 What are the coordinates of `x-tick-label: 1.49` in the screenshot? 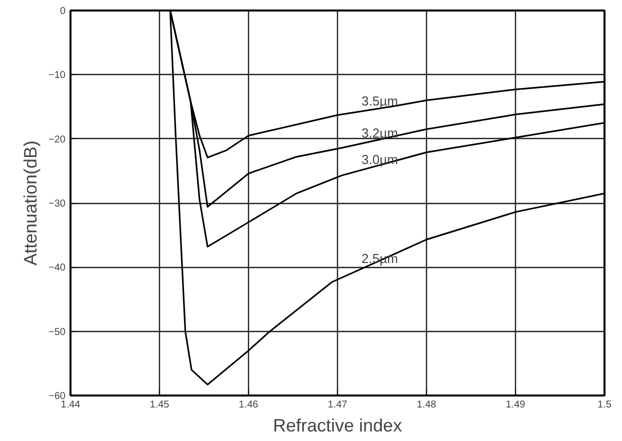 It's located at (516, 405).